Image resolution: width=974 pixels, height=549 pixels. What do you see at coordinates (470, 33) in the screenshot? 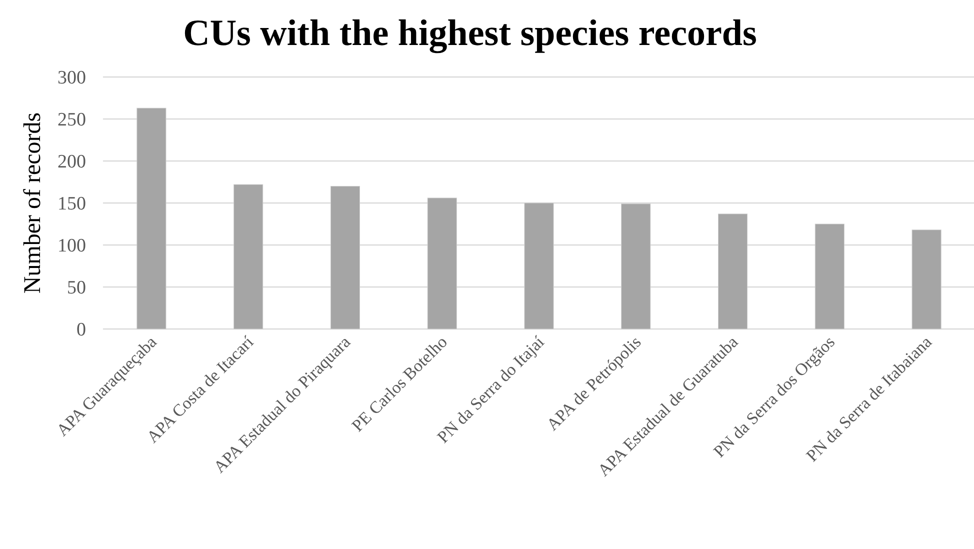
I see `chart-title: CUs with the highest species records` at bounding box center [470, 33].